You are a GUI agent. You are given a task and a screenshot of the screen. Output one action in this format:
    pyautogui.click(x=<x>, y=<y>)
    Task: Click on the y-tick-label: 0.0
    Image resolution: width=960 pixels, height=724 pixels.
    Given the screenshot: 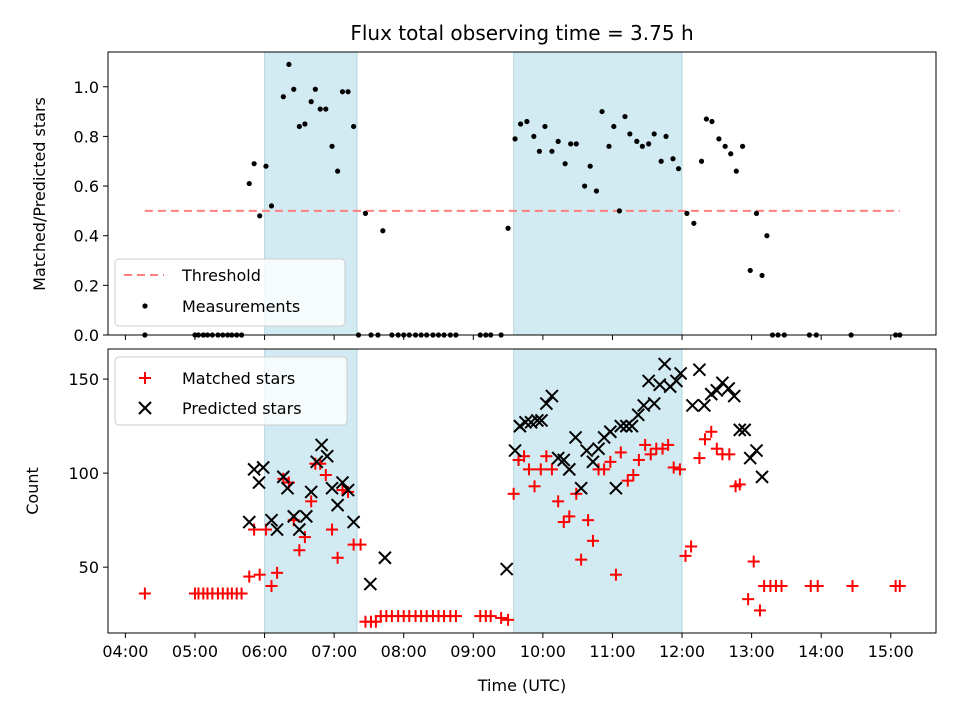 What is the action you would take?
    pyautogui.click(x=86, y=335)
    